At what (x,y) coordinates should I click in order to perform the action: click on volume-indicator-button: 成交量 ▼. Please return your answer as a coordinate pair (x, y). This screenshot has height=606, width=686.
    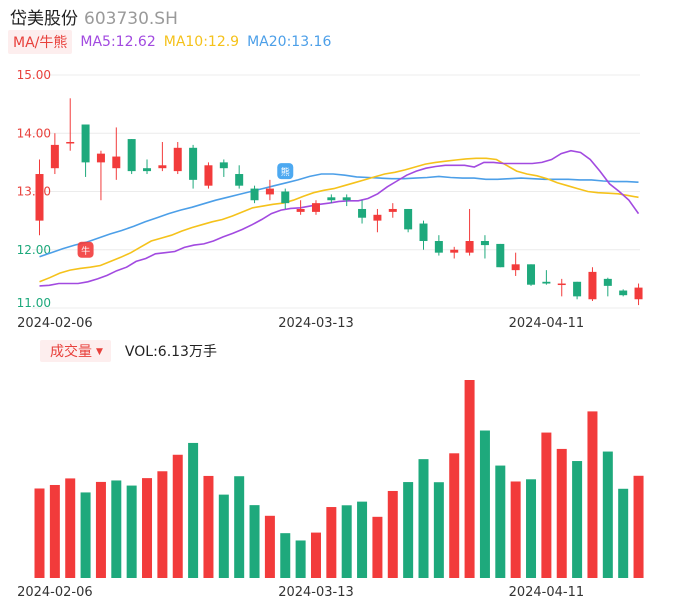
    Looking at the image, I should click on (75, 351).